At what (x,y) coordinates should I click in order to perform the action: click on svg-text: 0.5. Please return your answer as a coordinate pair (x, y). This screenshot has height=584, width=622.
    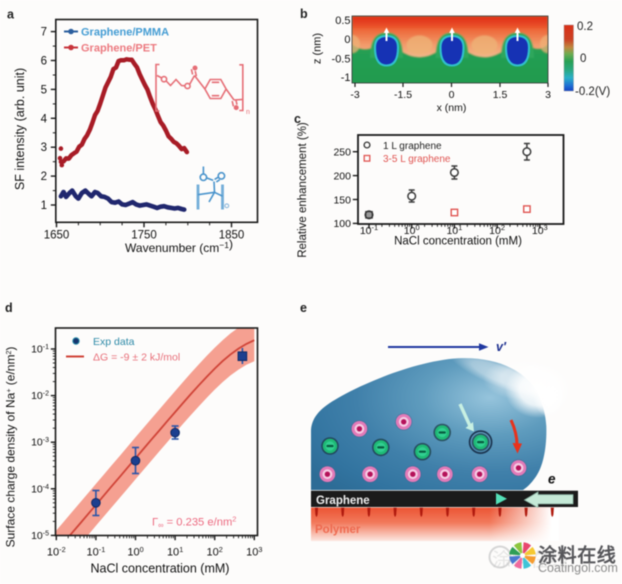
    Looking at the image, I should click on (342, 21).